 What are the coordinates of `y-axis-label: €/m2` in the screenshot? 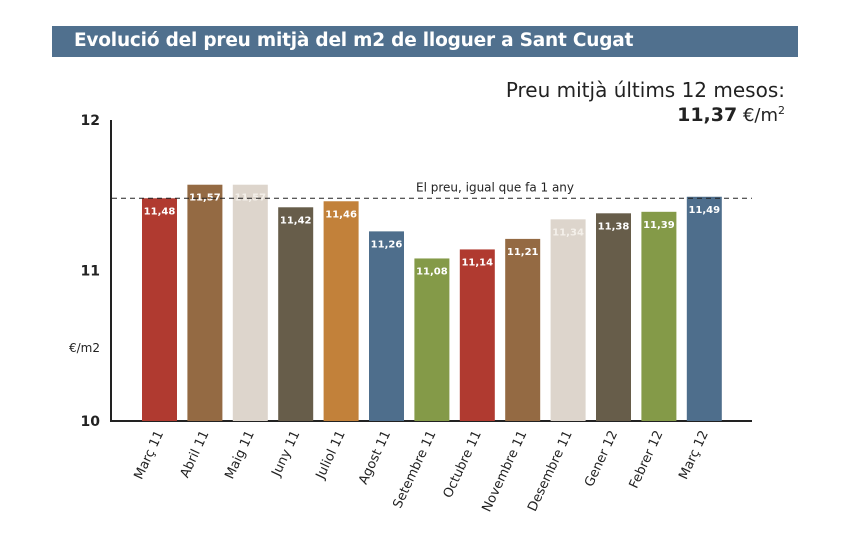 It's located at (84, 348).